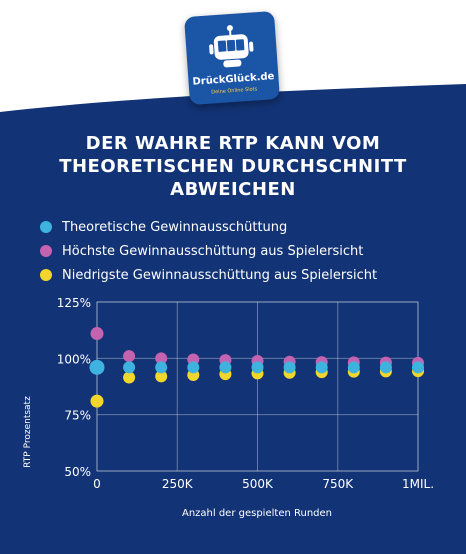  I want to click on title-line-1: DER WAHRE RTP KANN VOM, so click(233, 143).